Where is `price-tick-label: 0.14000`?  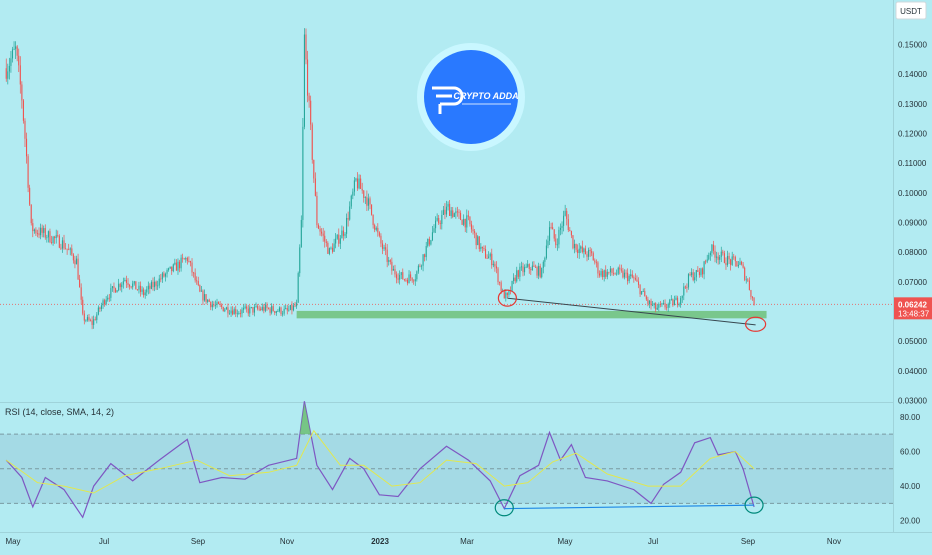
price-tick-label: 0.14000 is located at coordinates (912, 74).